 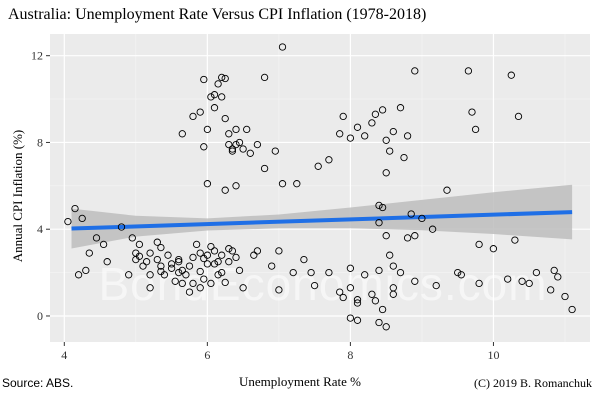 I want to click on y-ticks: 0 4 8 12, so click(x=40, y=186).